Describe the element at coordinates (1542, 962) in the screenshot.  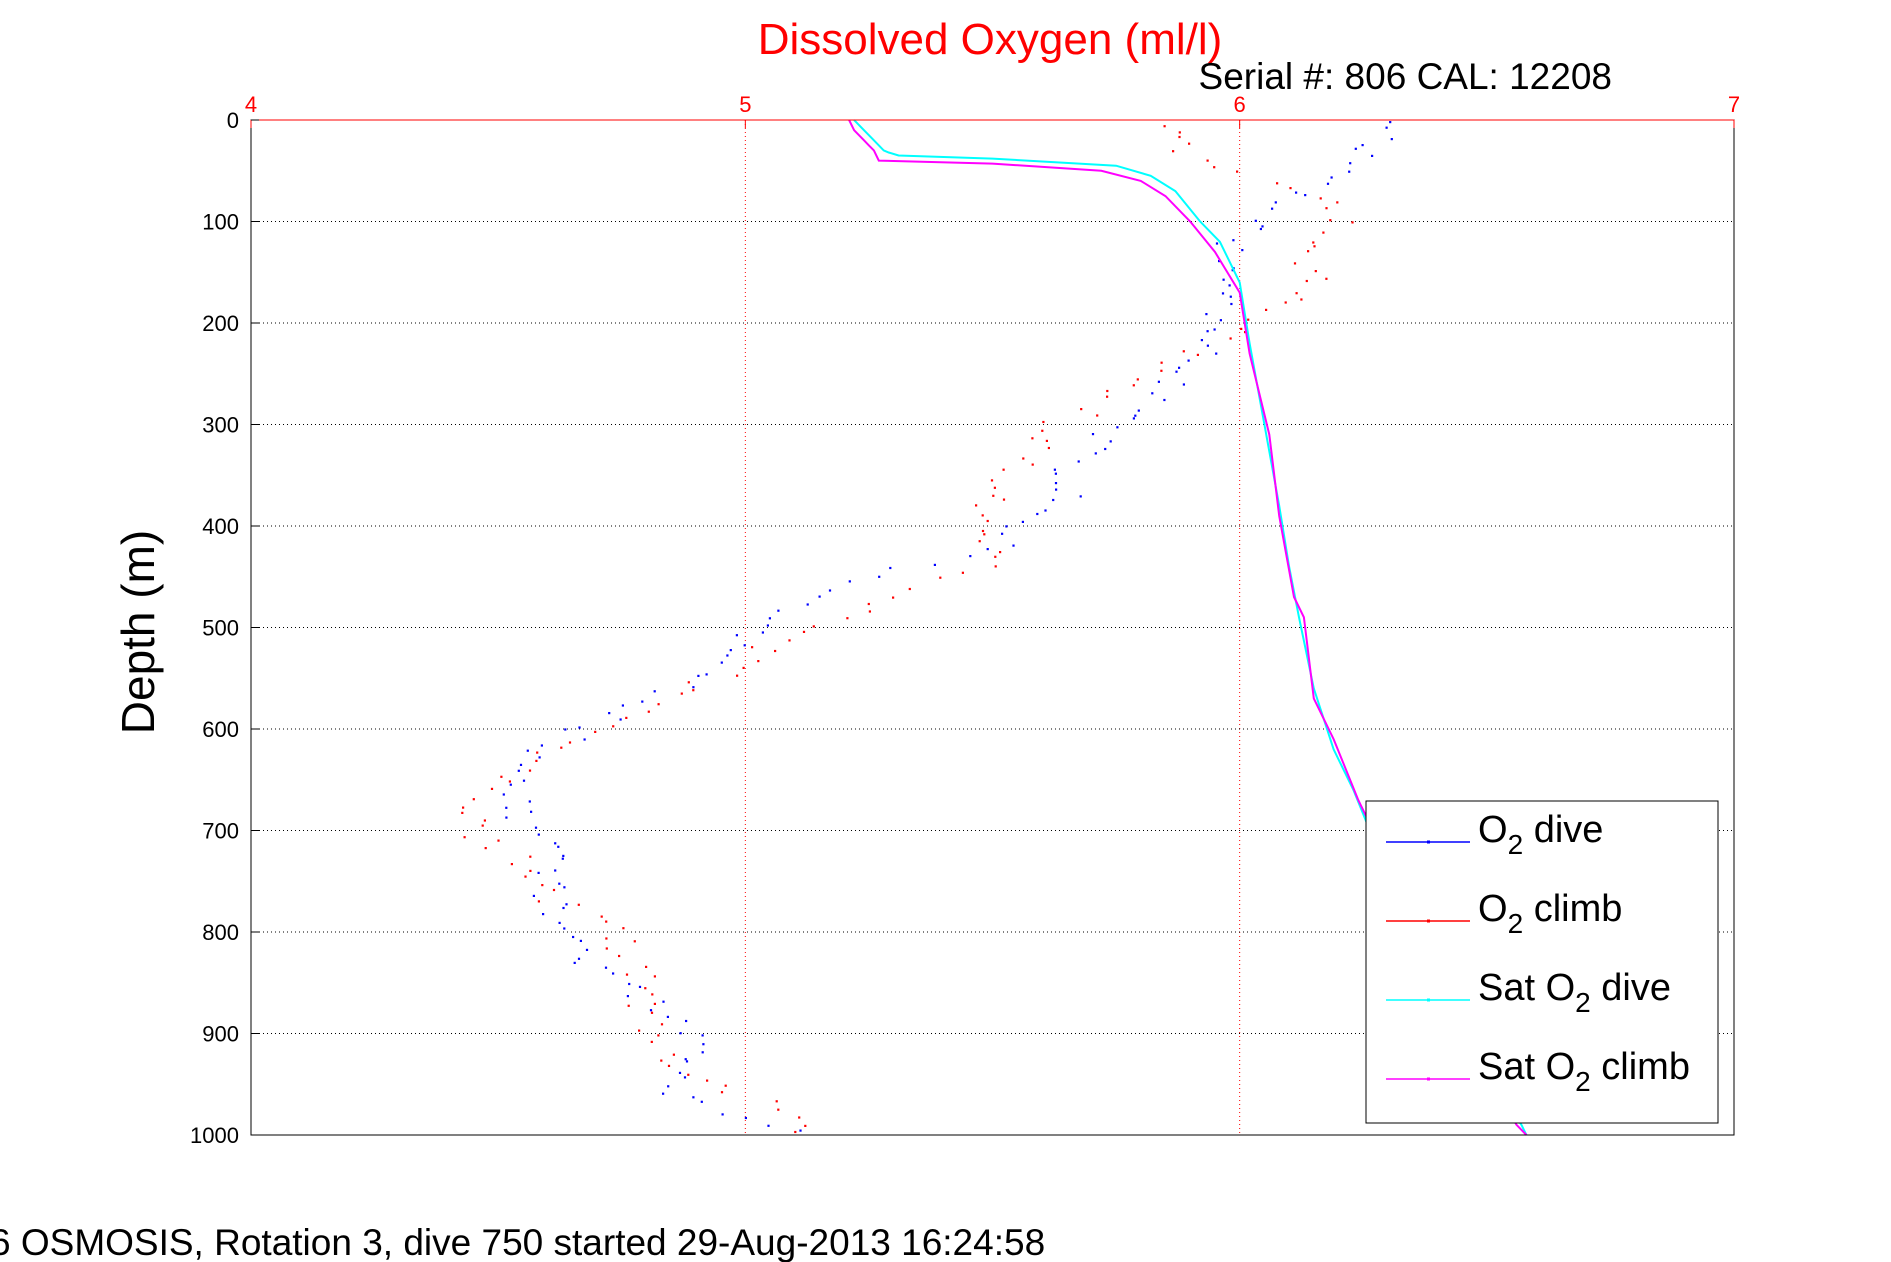
I see `legend-box` at that location.